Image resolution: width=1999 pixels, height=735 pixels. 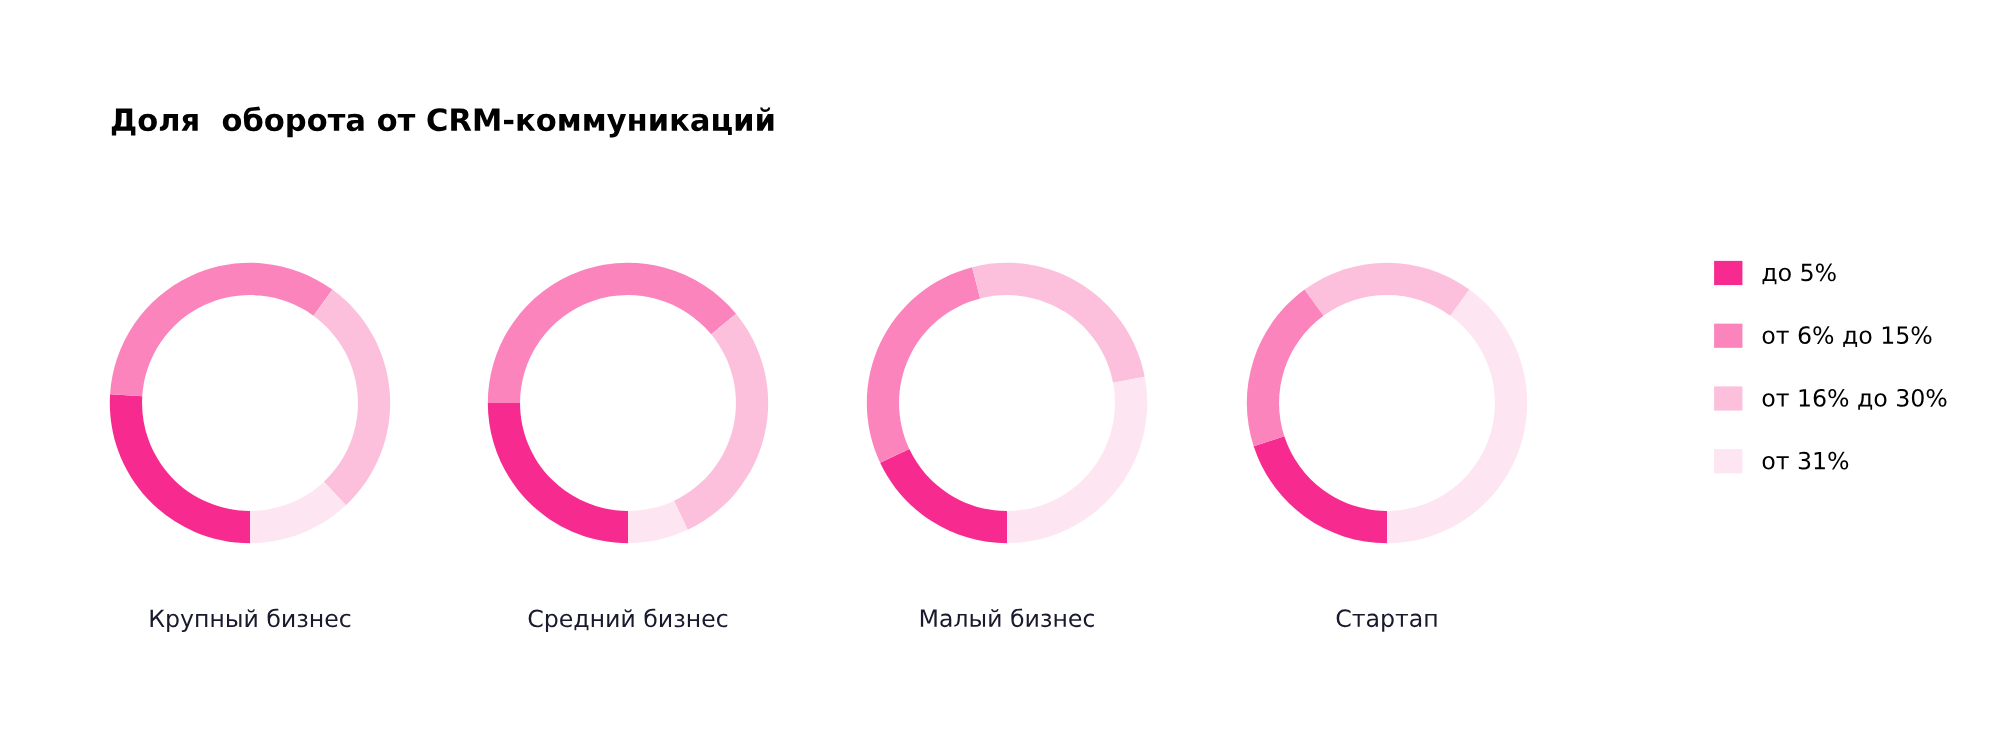 What do you see at coordinates (1847, 336) in the screenshot?
I see `legend-label: от 6% до 15%` at bounding box center [1847, 336].